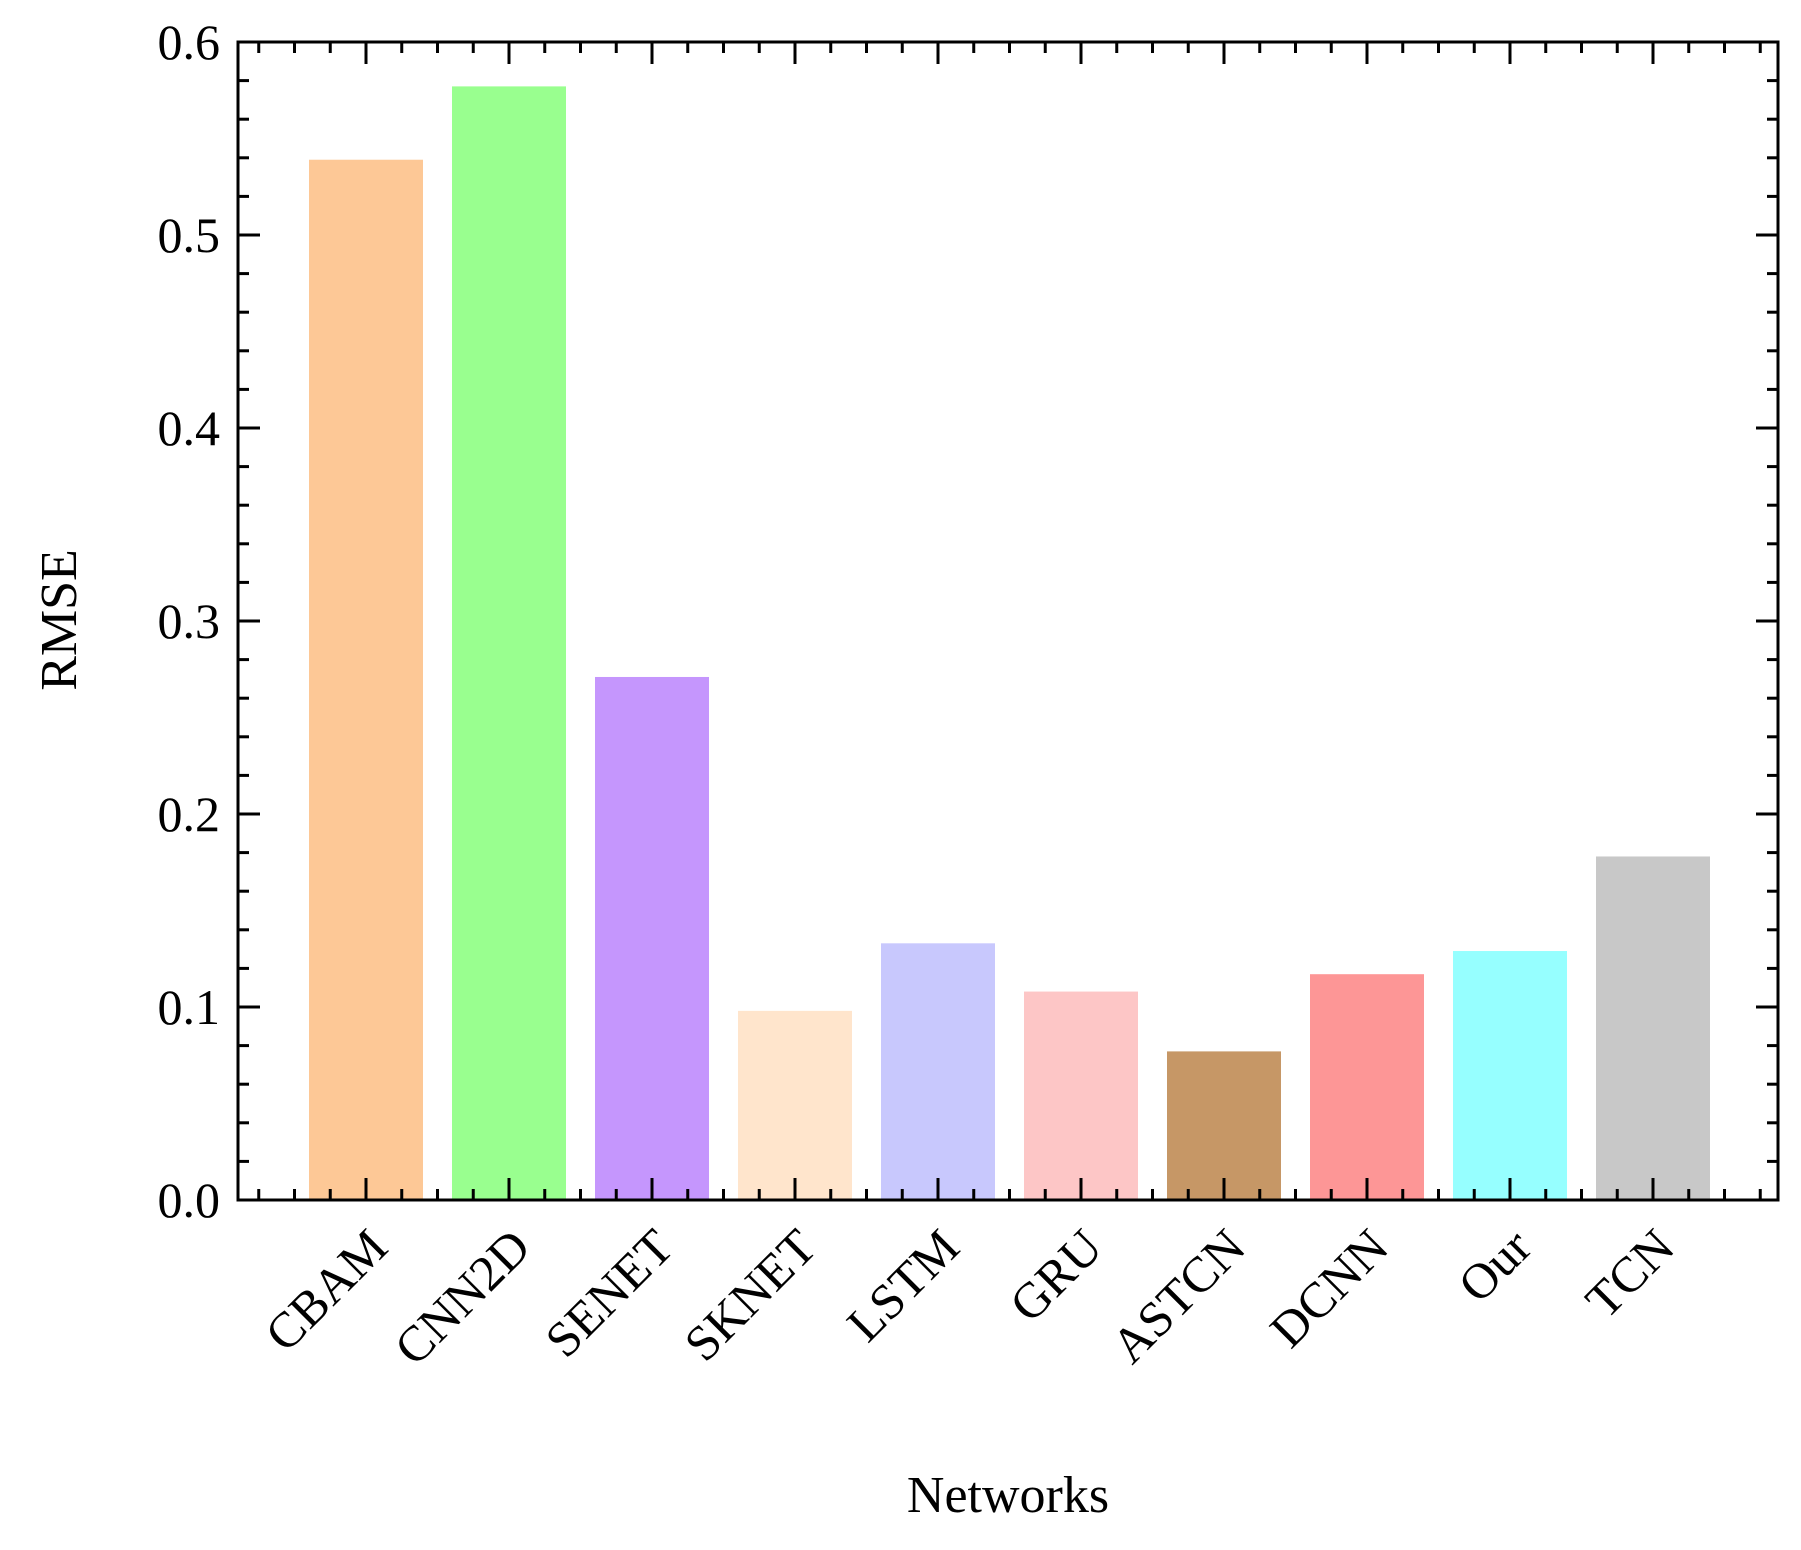 This screenshot has height=1550, width=1801. I want to click on bar-astcn, so click(1224, 1125).